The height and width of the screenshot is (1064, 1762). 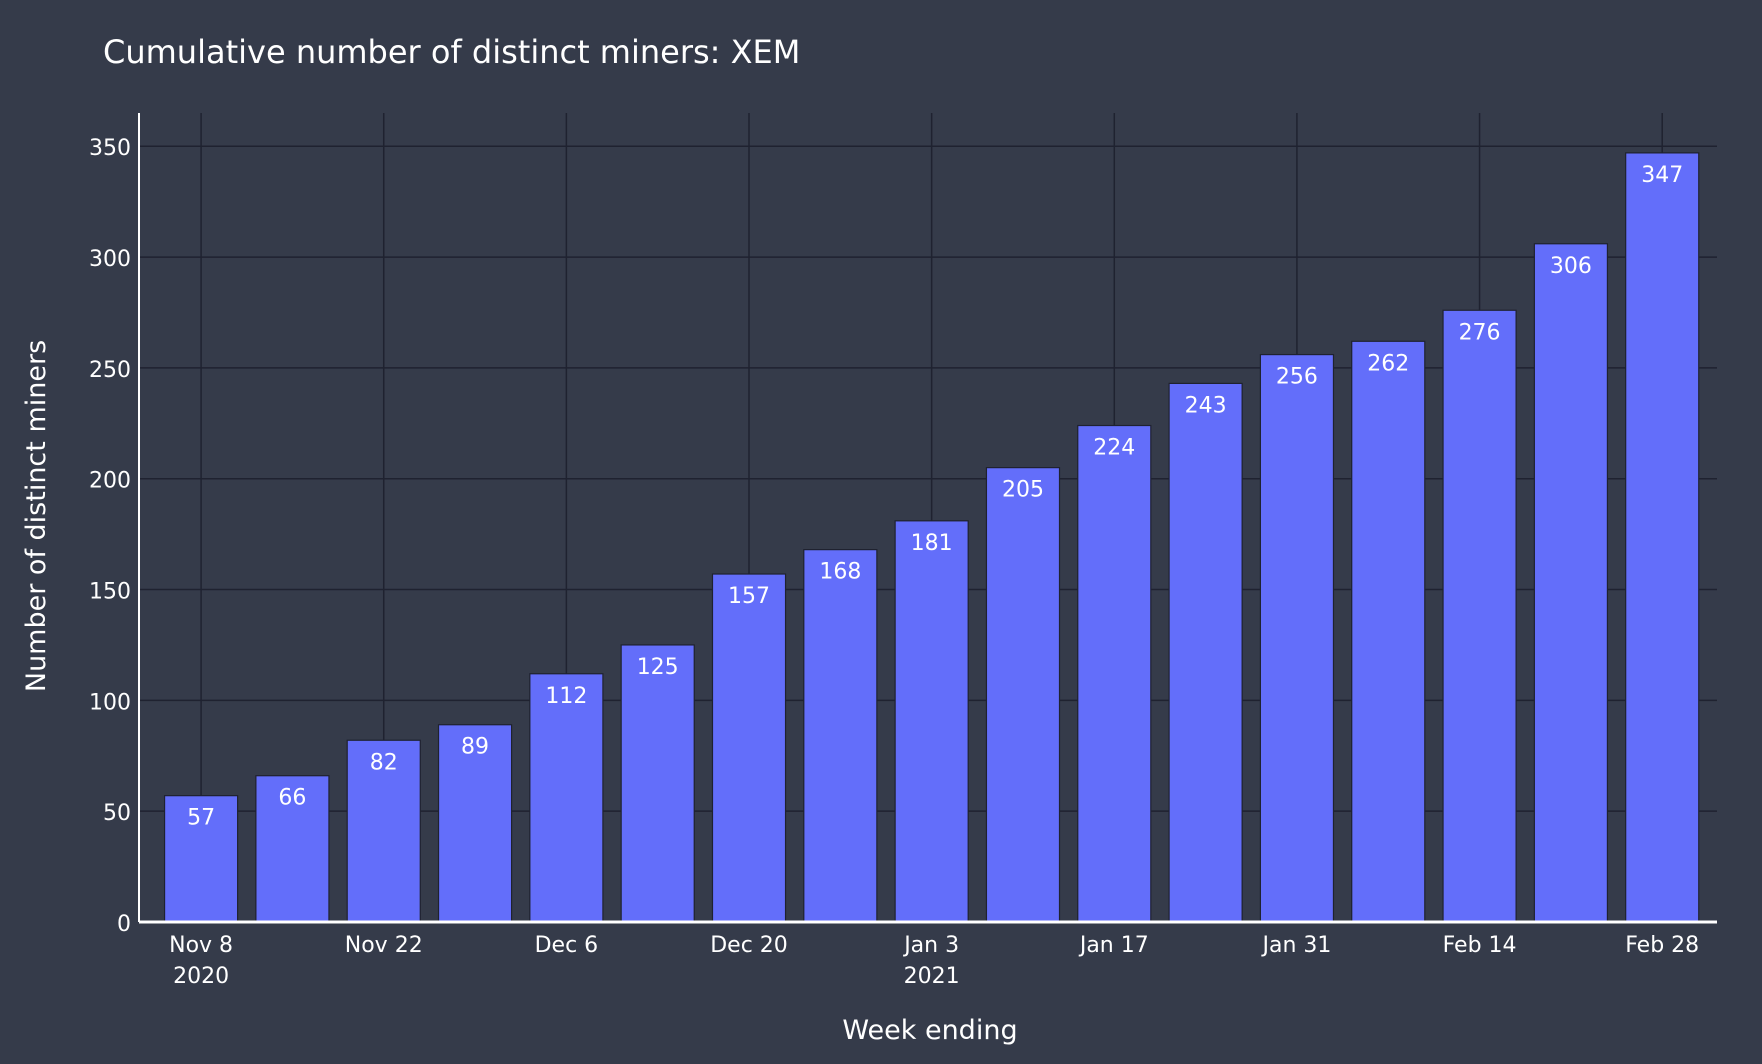 I want to click on x-tick-label: Feb 14, so click(x=1480, y=945).